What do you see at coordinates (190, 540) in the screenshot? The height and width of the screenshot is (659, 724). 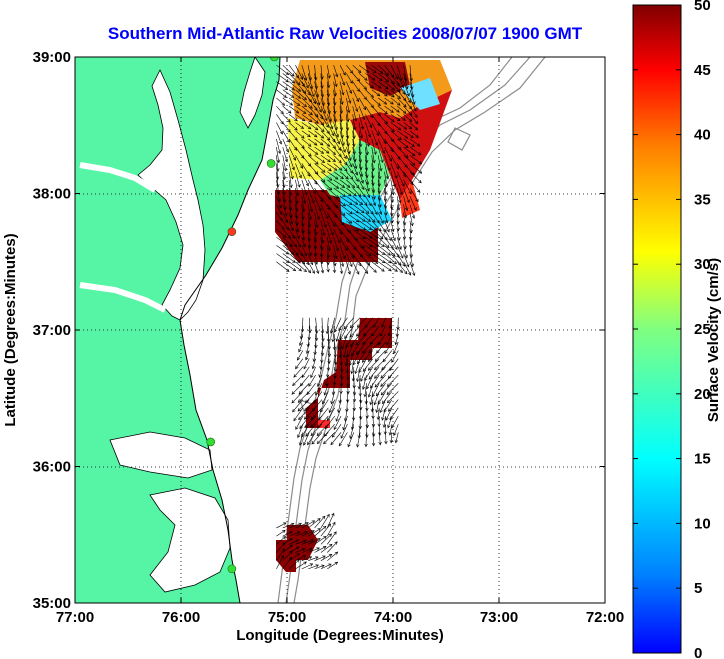 I see `pamlico-sound` at bounding box center [190, 540].